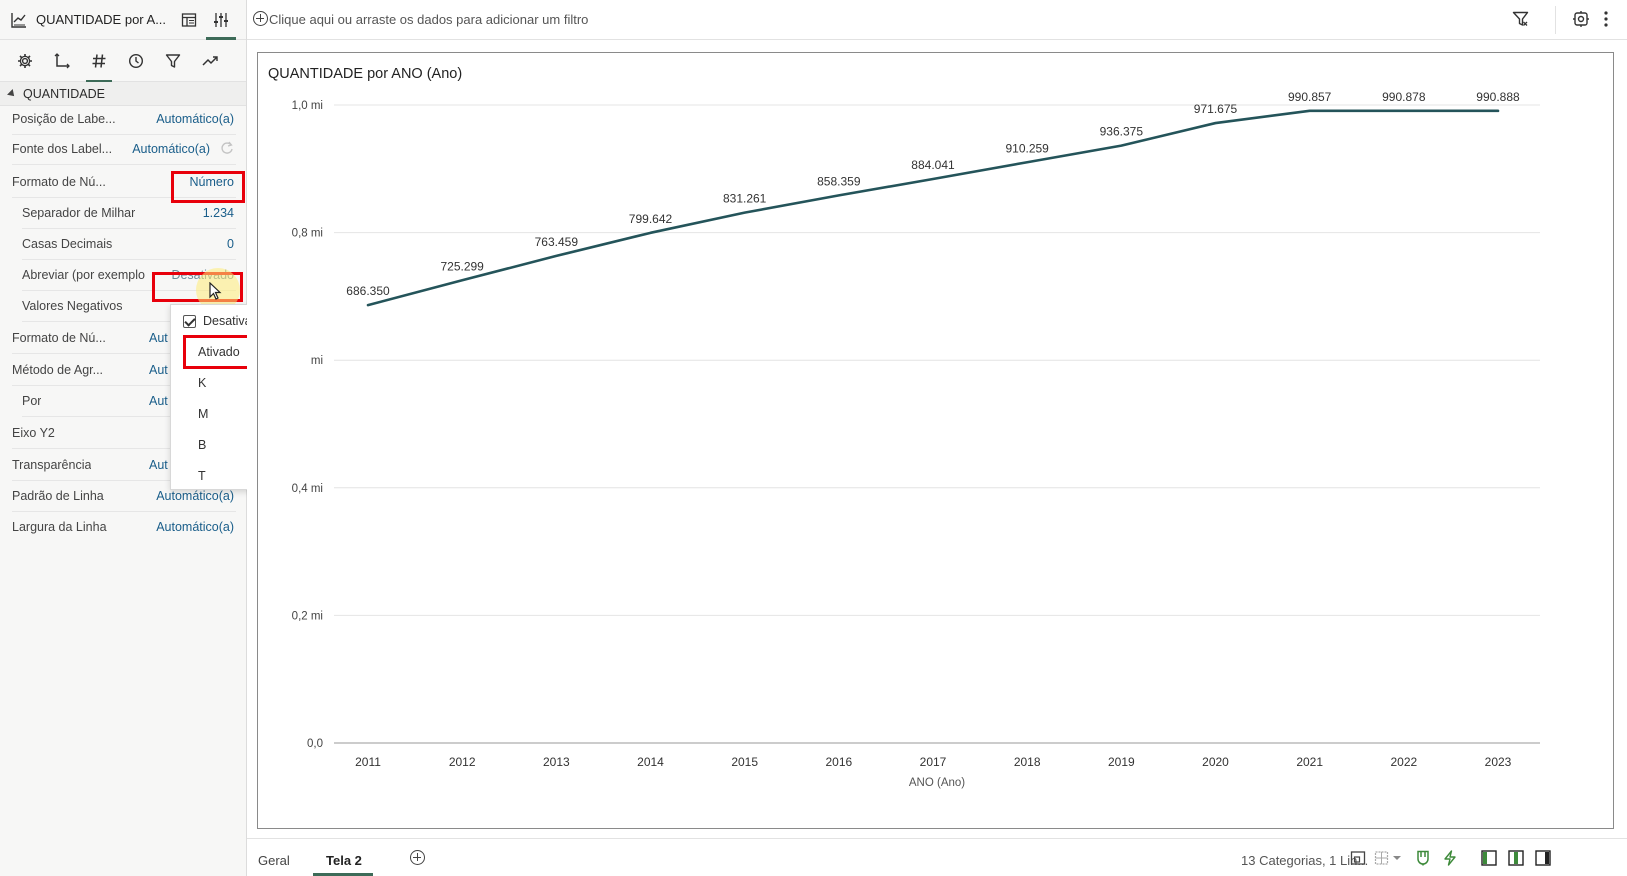 The width and height of the screenshot is (1627, 876). What do you see at coordinates (221, 25) in the screenshot?
I see `properties-panel-button` at bounding box center [221, 25].